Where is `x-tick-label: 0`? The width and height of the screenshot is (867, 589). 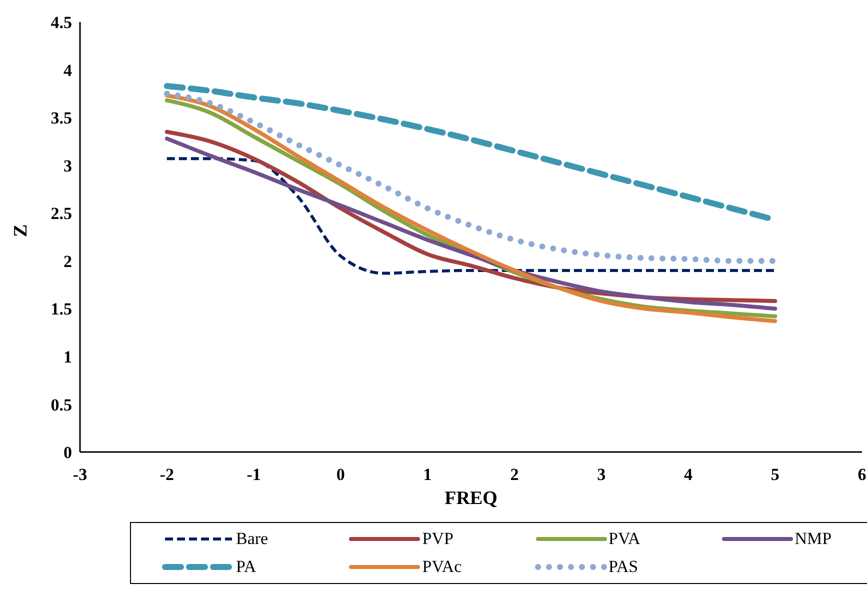
x-tick-label: 0 is located at coordinates (340, 474).